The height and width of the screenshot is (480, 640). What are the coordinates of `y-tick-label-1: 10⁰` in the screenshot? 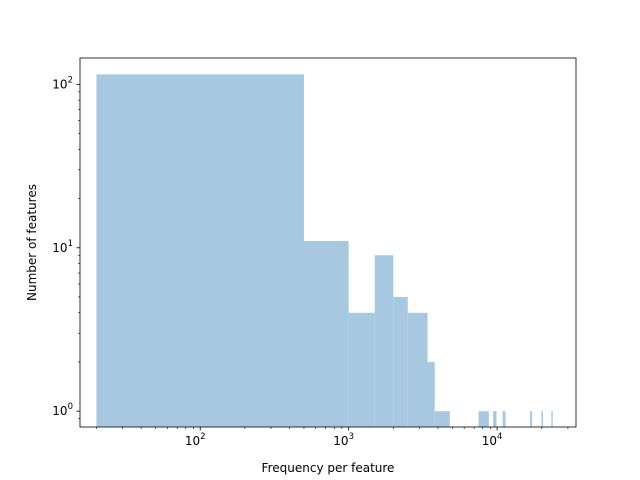 It's located at (62, 410).